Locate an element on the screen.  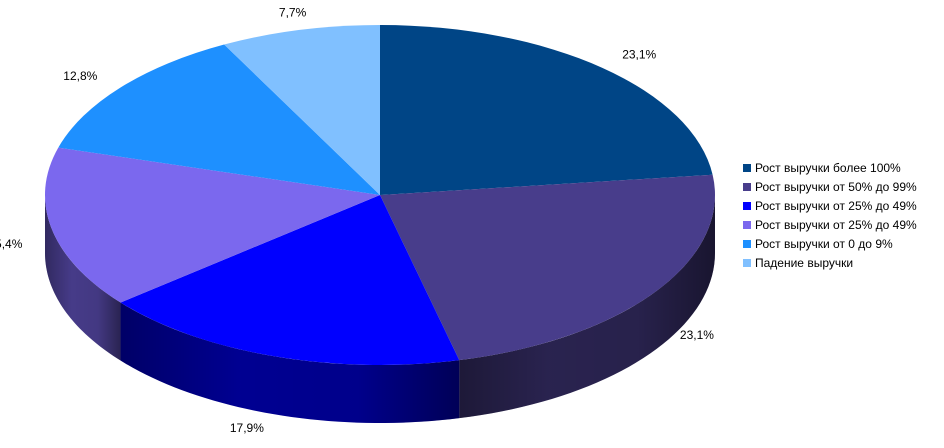
legend-entry: Рост выручки от 50% до 99% is located at coordinates (836, 187).